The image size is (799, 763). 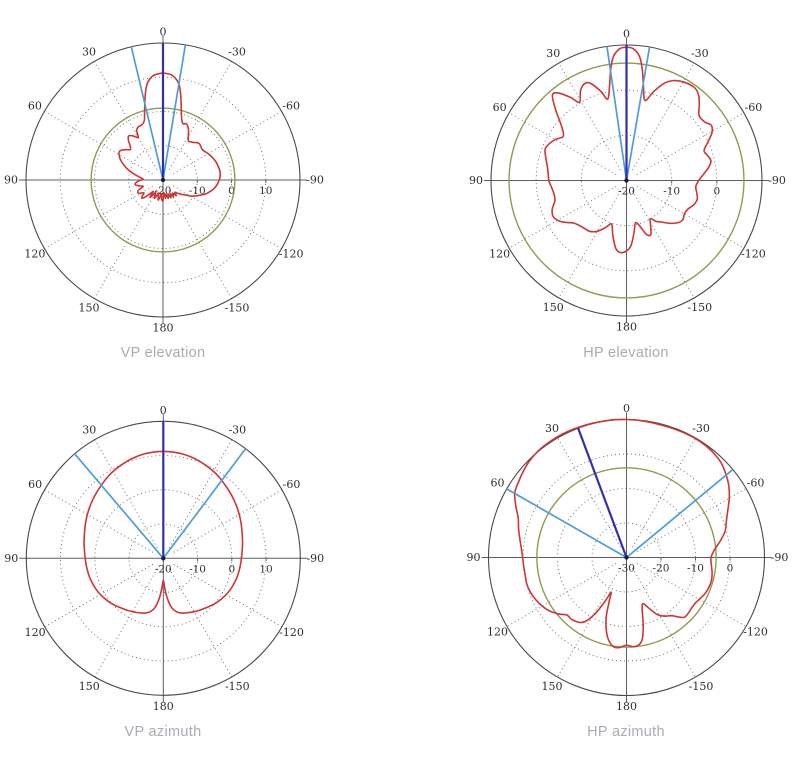 I want to click on chart-title-vp-elevation: VP elevation, so click(x=163, y=353).